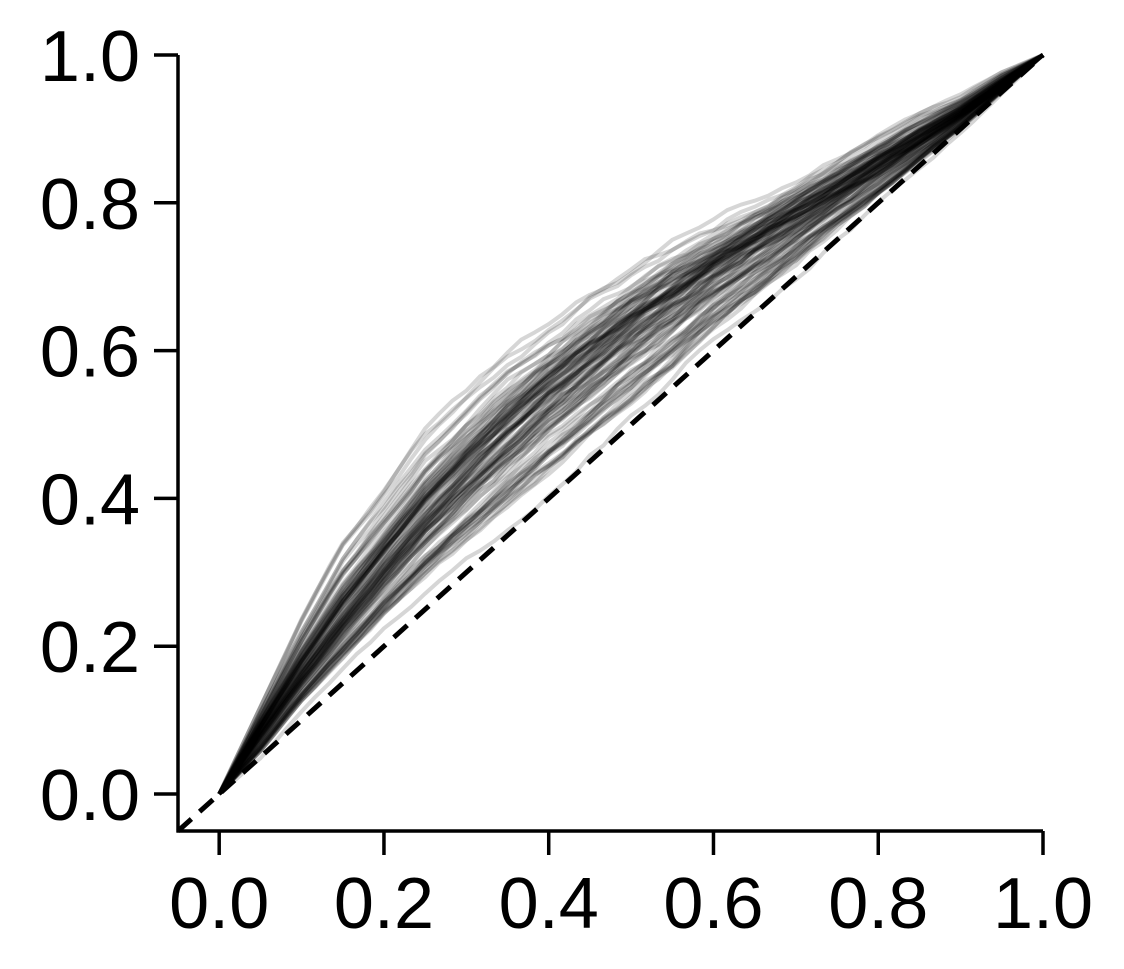 Image resolution: width=1124 pixels, height=969 pixels. Describe the element at coordinates (384, 904) in the screenshot. I see `x-tick-label: 0.2` at that location.